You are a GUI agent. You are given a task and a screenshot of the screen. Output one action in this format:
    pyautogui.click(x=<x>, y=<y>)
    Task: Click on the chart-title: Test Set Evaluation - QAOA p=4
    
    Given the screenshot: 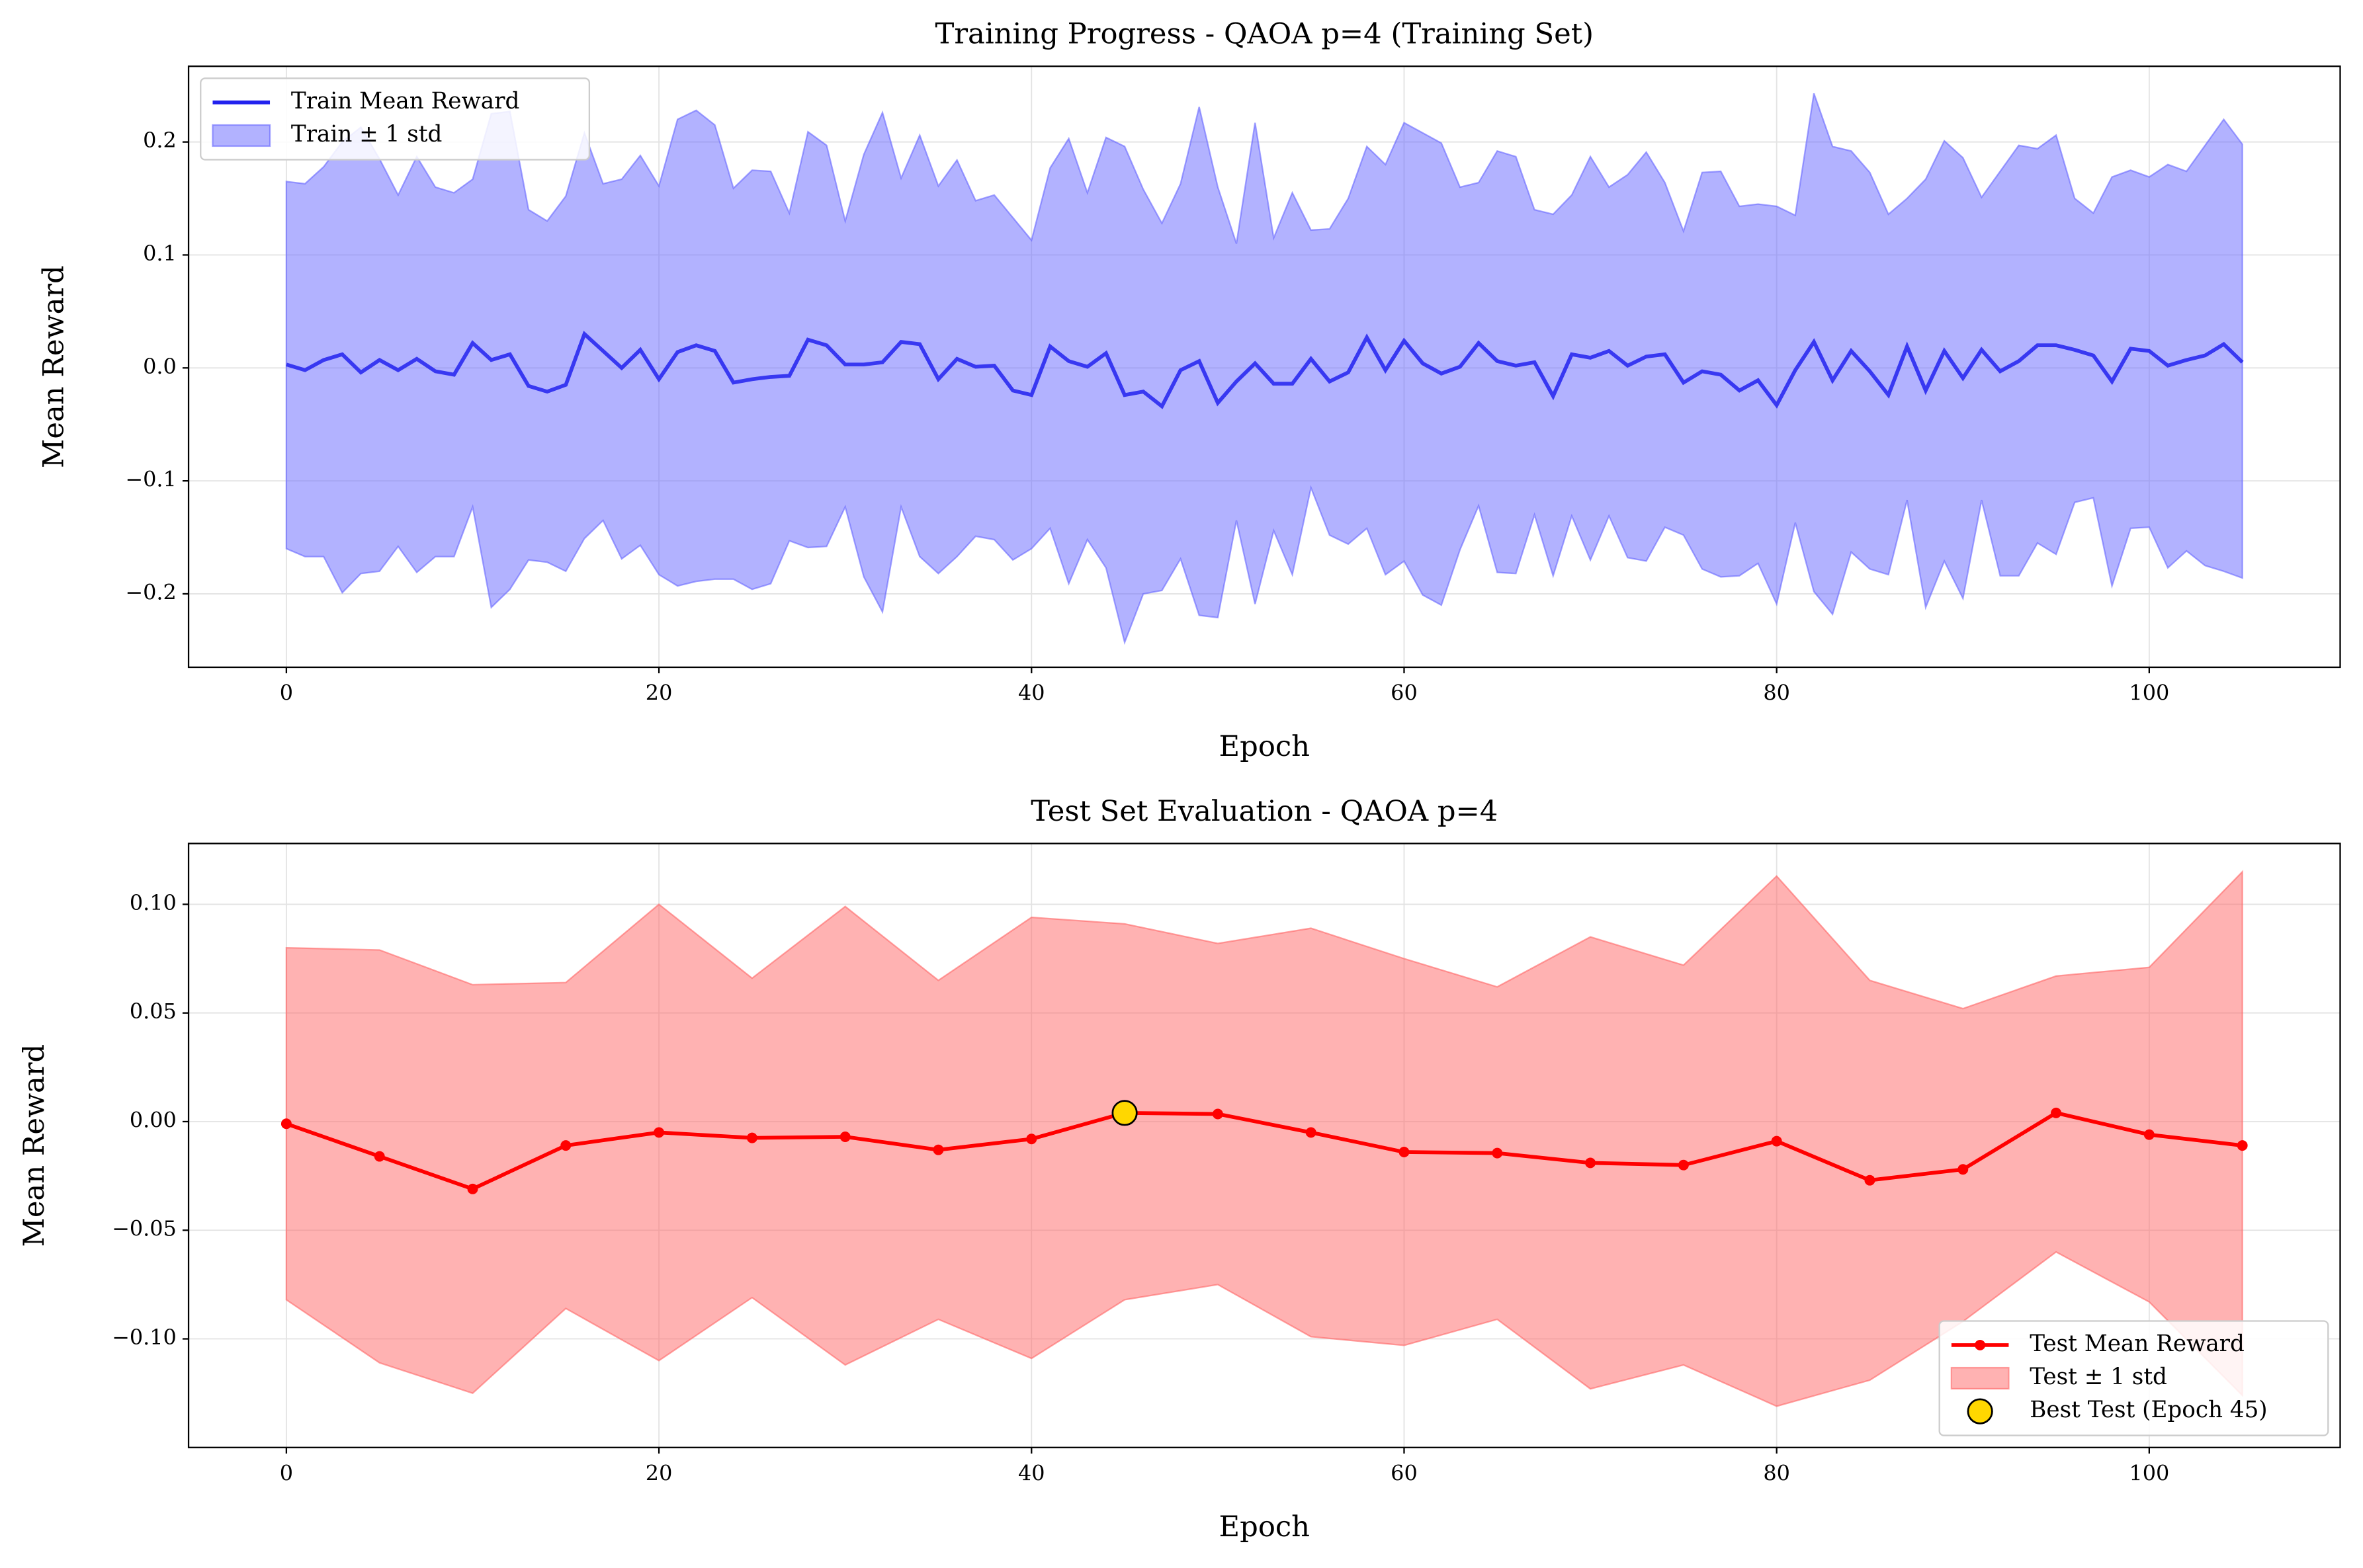 What is the action you would take?
    pyautogui.click(x=1264, y=811)
    